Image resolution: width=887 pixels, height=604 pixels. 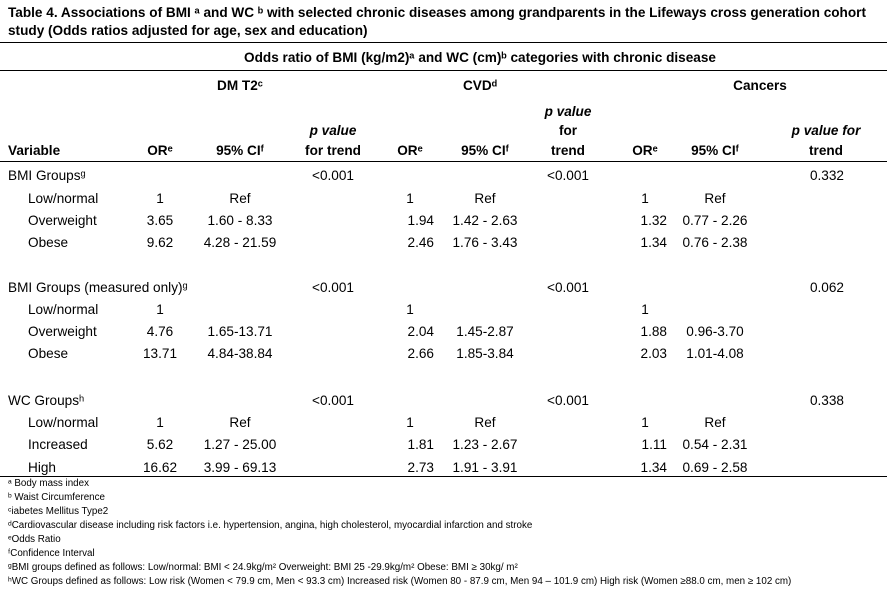 What do you see at coordinates (48, 483) in the screenshot?
I see `footnote: ᵃ Body mass index` at bounding box center [48, 483].